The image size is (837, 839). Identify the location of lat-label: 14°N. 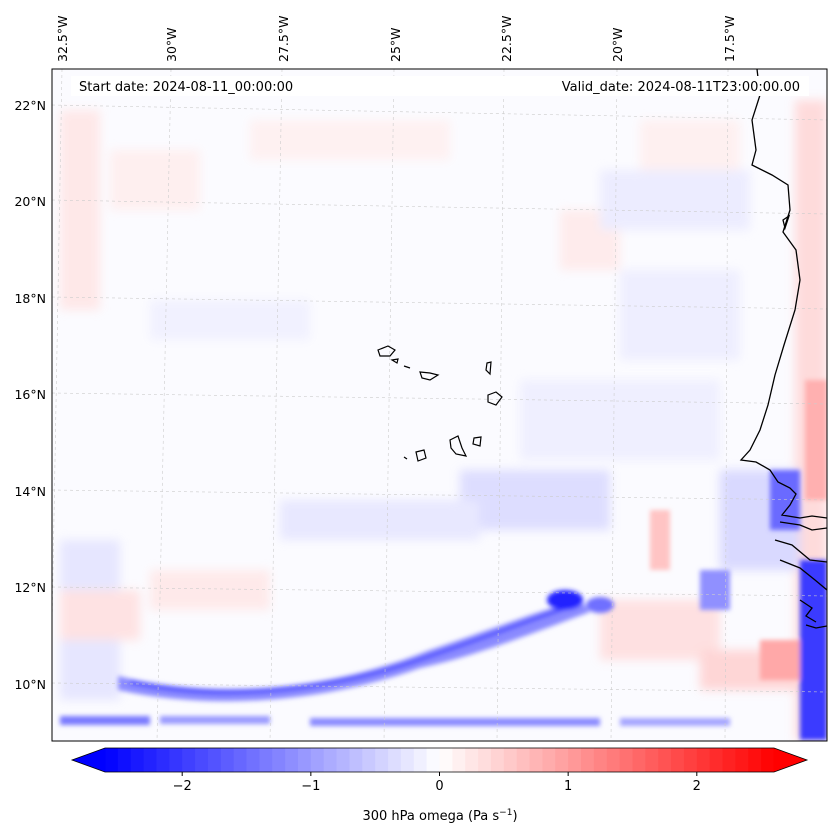
(30, 491).